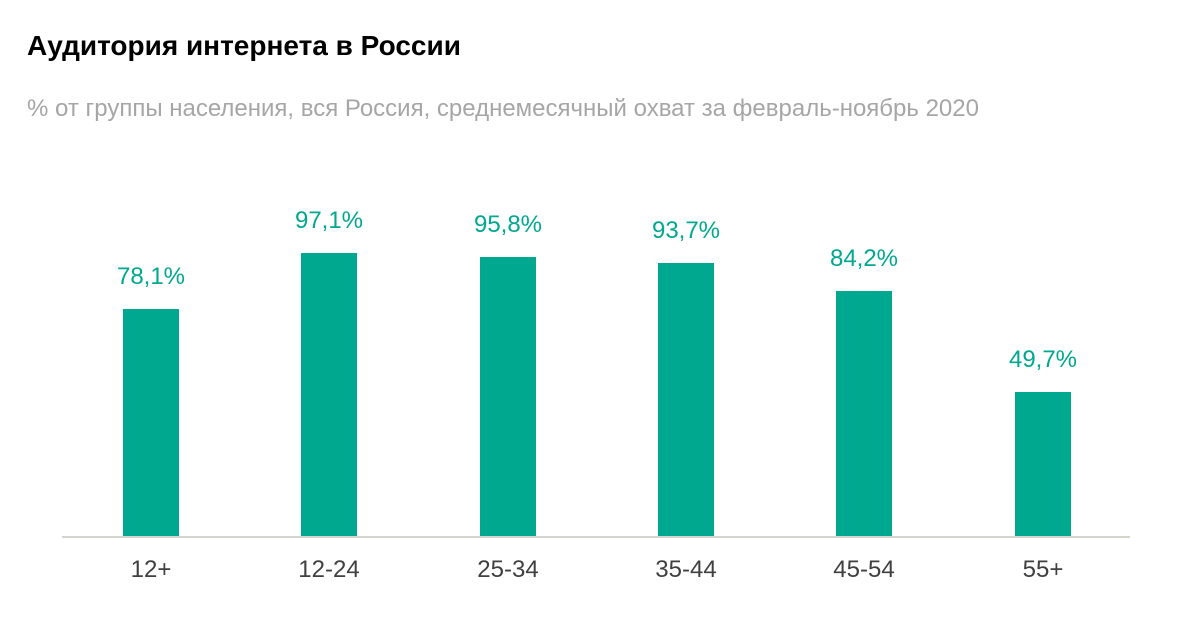 The height and width of the screenshot is (619, 1193). Describe the element at coordinates (686, 230) in the screenshot. I see `data-label: 93,7%` at that location.